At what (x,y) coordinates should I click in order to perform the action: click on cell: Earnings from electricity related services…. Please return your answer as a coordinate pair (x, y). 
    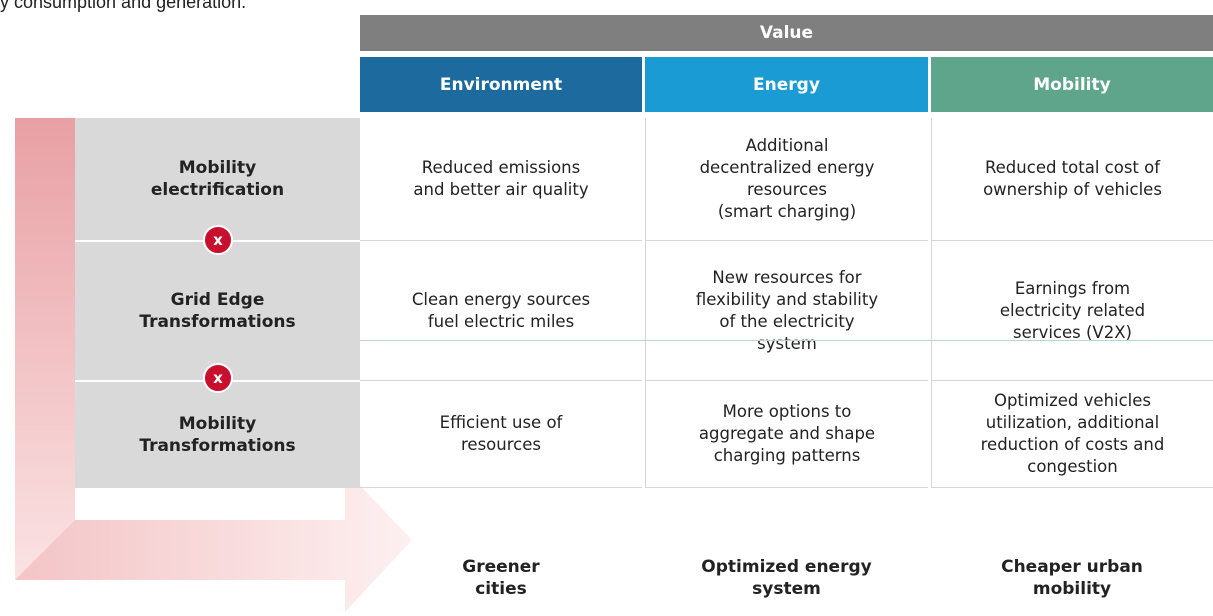
    Looking at the image, I should click on (1072, 310).